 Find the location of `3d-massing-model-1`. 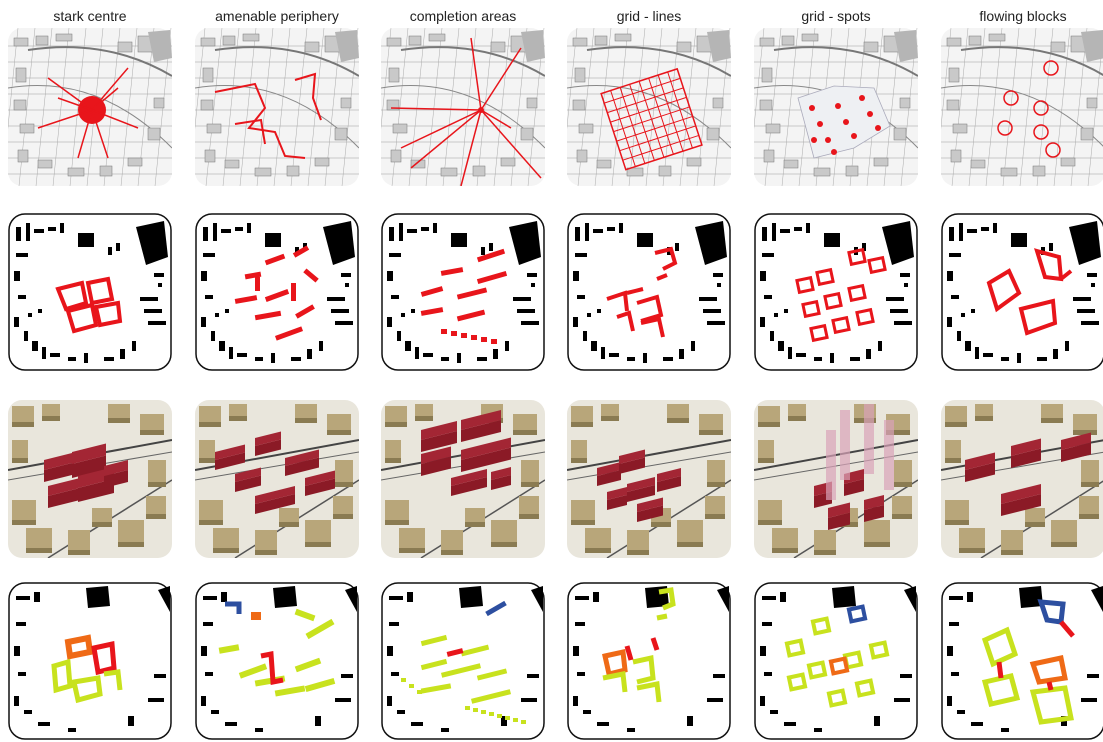

3d-massing-model-1 is located at coordinates (90, 479).